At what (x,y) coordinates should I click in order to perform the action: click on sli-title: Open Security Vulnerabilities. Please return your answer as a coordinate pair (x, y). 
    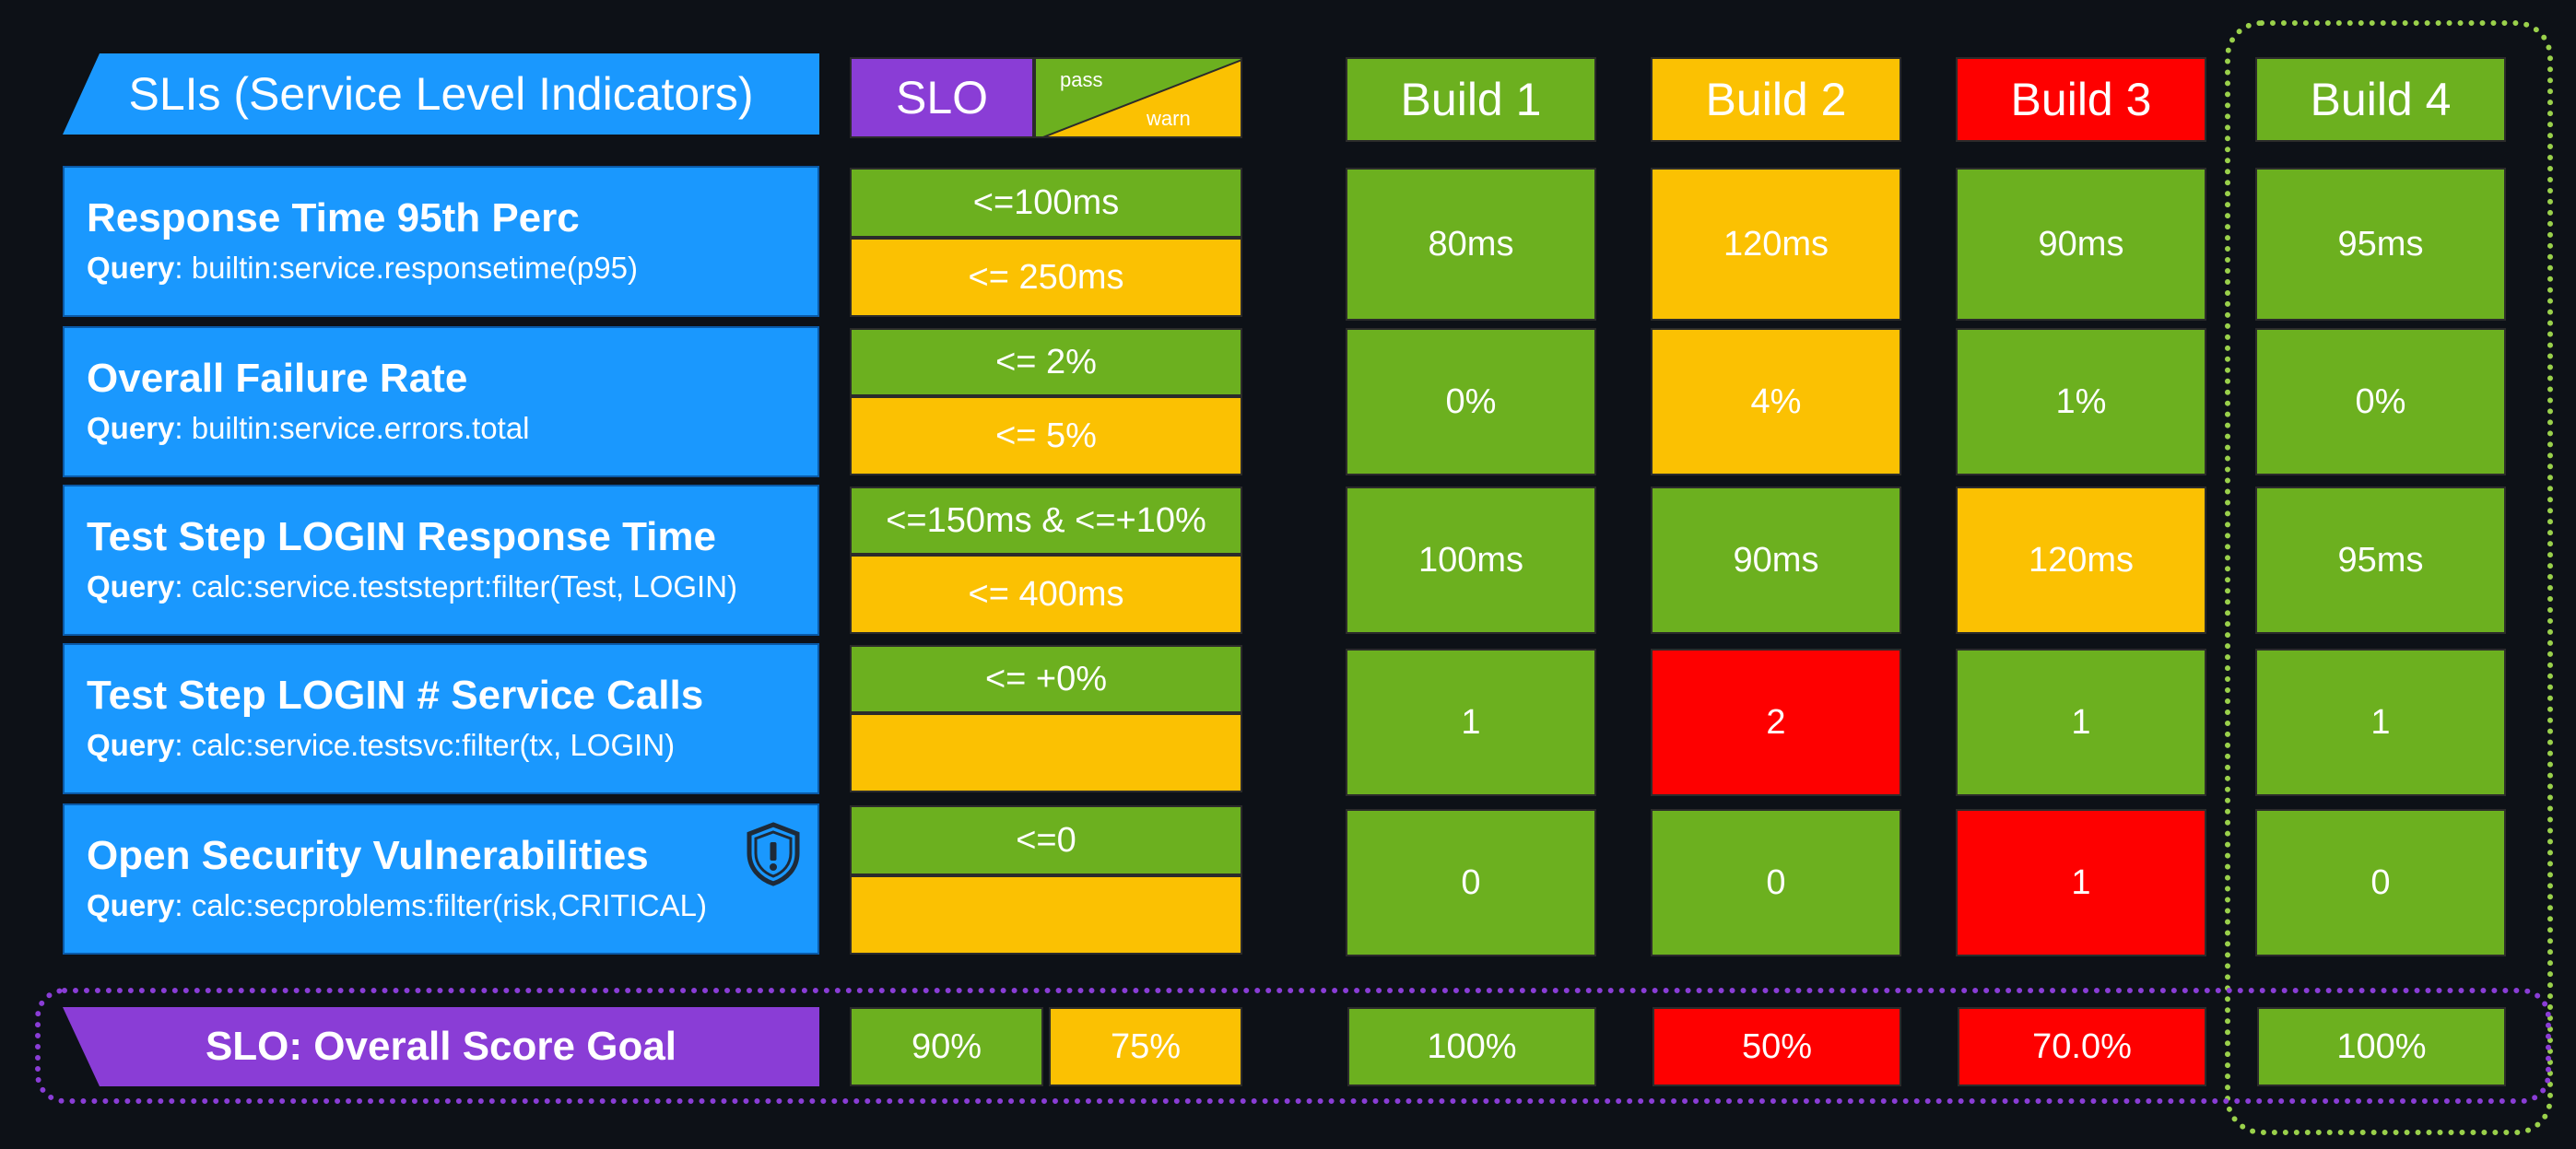
    Looking at the image, I should click on (368, 856).